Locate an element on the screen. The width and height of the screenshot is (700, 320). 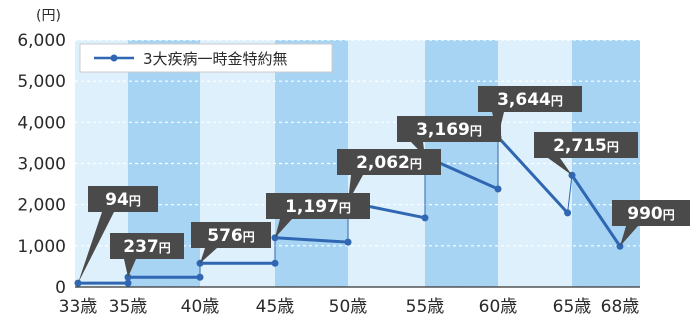
x-tick-label: 55歳 is located at coordinates (425, 307).